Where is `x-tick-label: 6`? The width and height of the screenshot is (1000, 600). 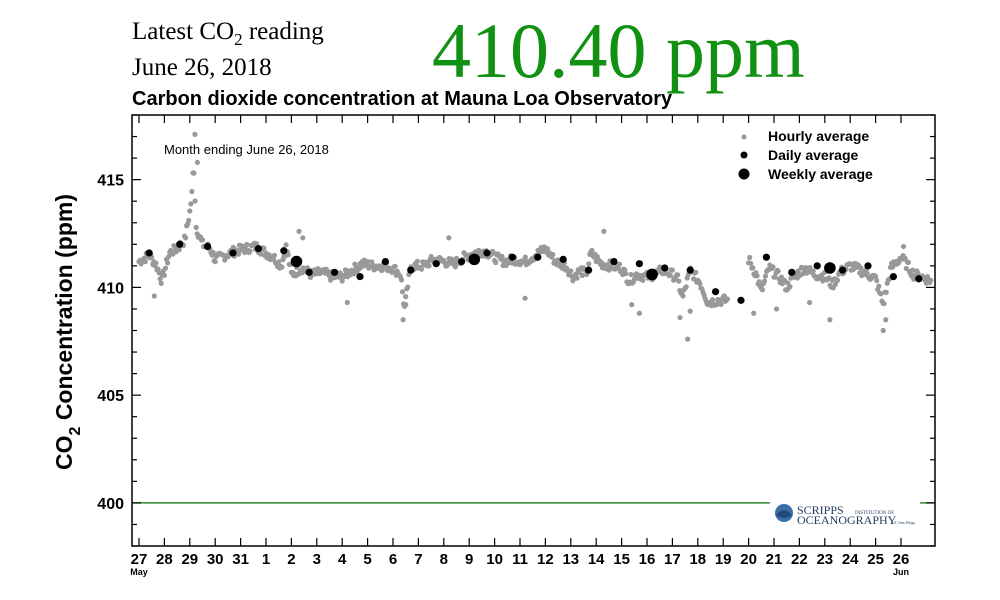 x-tick-label: 6 is located at coordinates (393, 559).